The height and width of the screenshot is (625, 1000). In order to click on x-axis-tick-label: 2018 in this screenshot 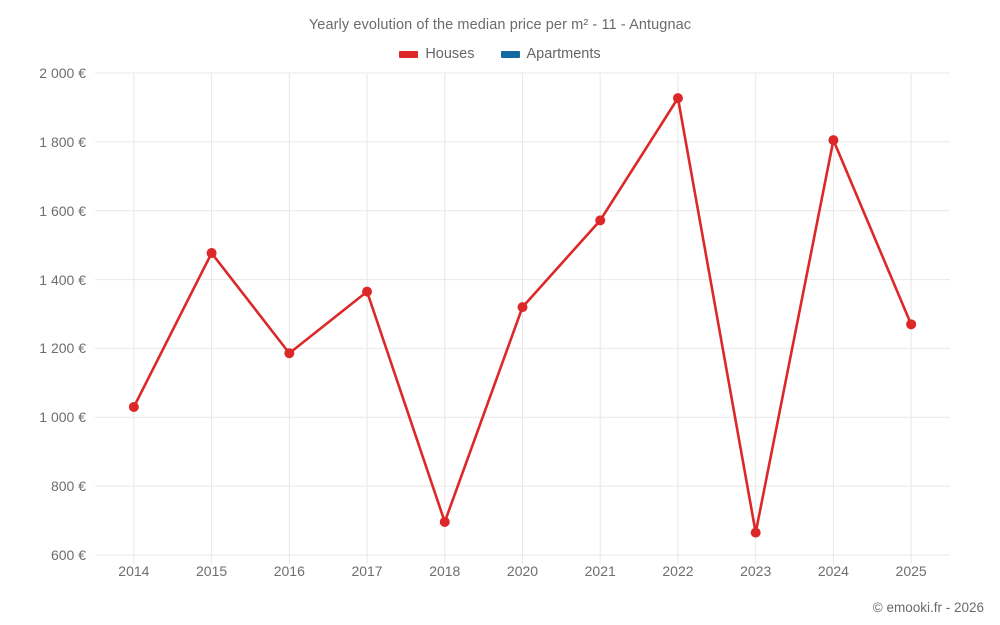, I will do `click(445, 571)`.